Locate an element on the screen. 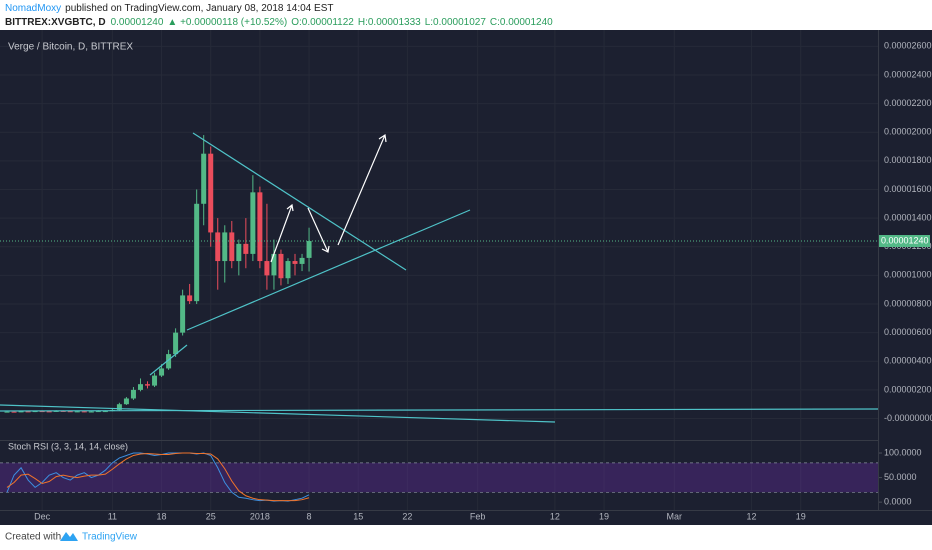  x-tick-label: 15 is located at coordinates (358, 516).